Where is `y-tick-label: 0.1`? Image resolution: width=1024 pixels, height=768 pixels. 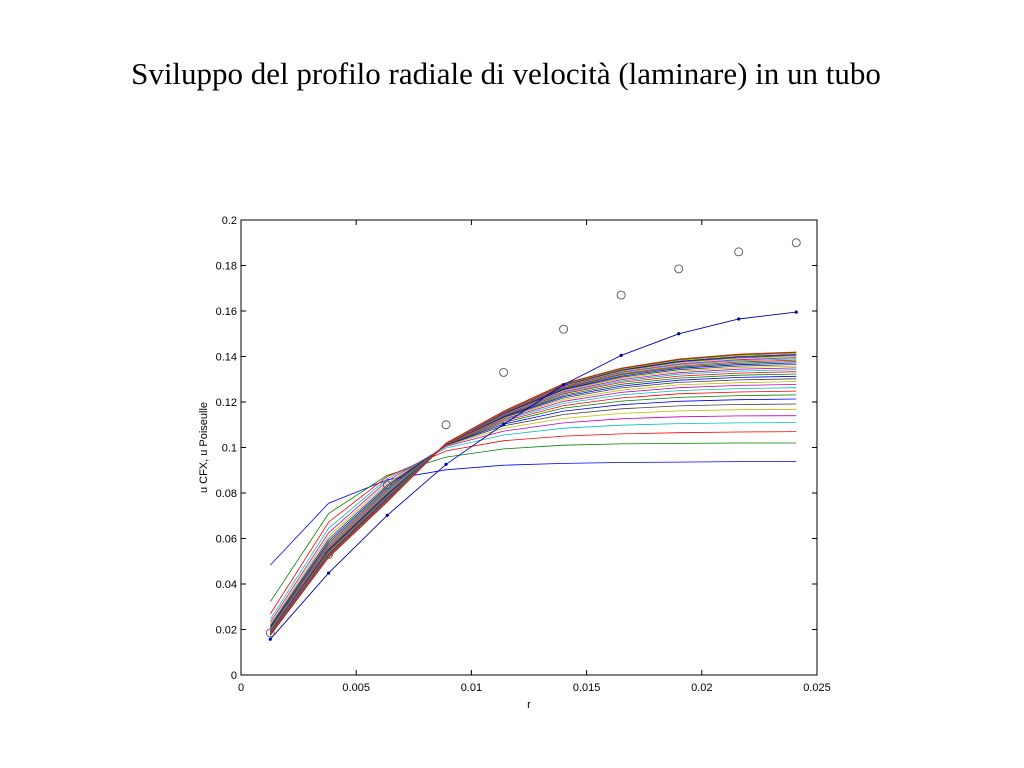 y-tick-label: 0.1 is located at coordinates (229, 449).